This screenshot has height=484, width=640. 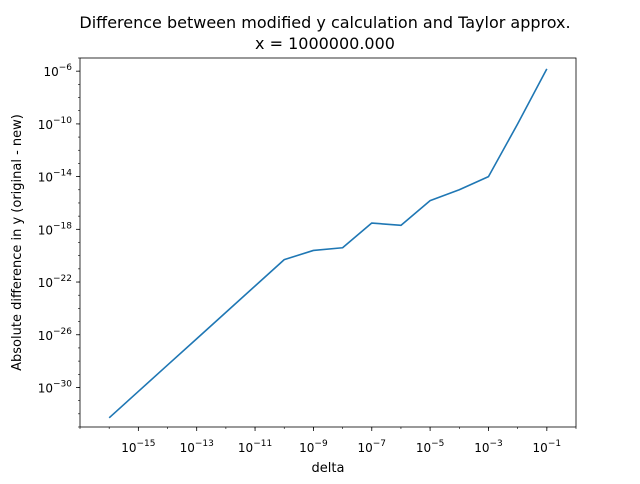 I want to click on y-tick-label-exponent: −26, so click(x=62, y=332).